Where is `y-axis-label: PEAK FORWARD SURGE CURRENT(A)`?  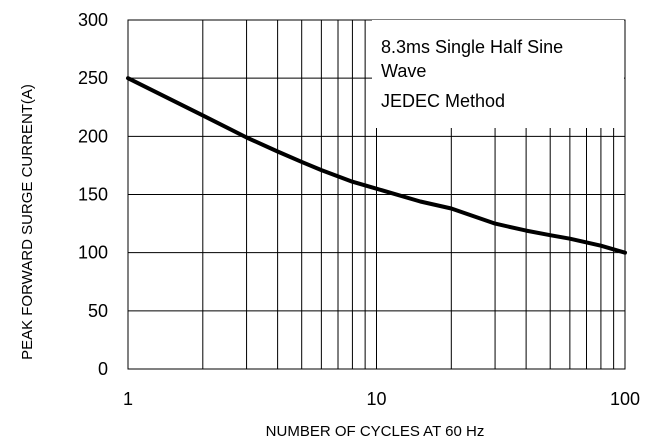 y-axis-label: PEAK FORWARD SURGE CURRENT(A) is located at coordinates (27, 222).